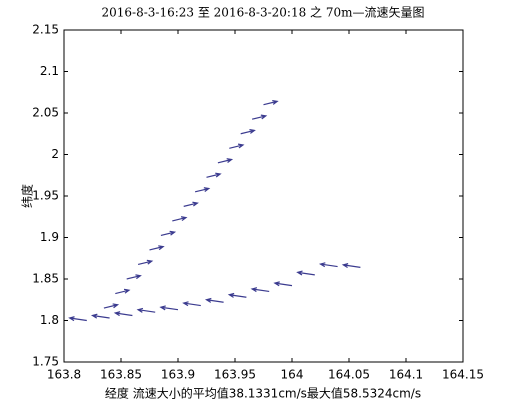 The width and height of the screenshot is (513, 407). Describe the element at coordinates (64, 375) in the screenshot. I see `x-tick-label: 163.8` at that location.